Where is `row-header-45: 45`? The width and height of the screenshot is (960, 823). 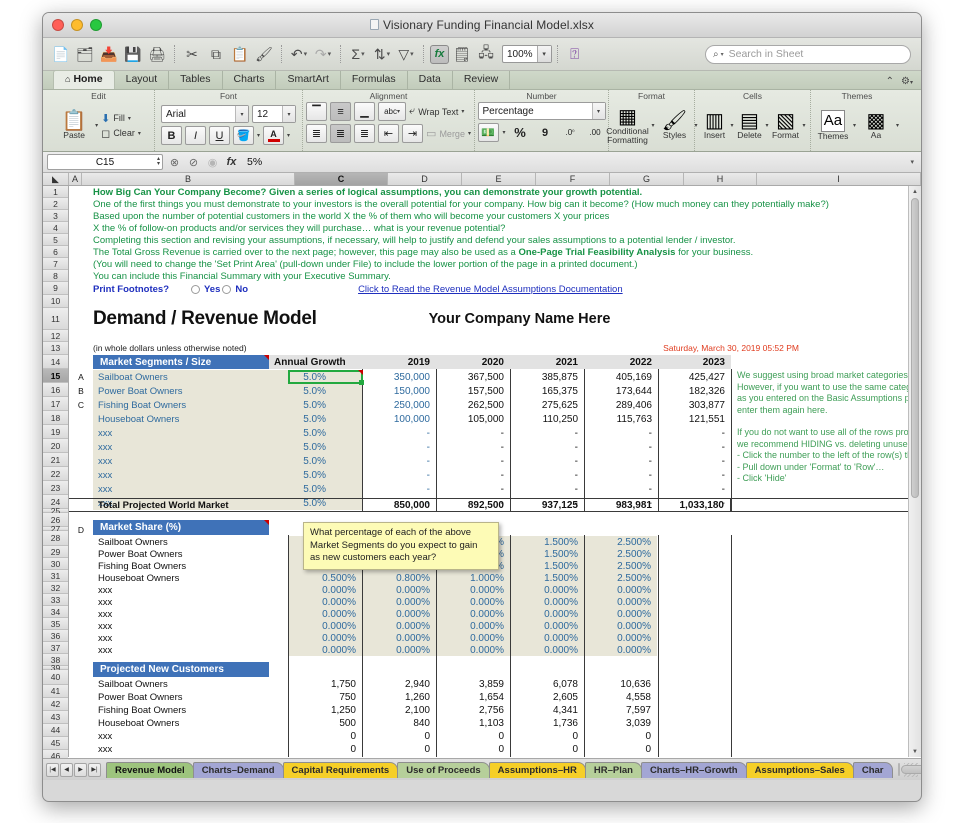 row-header-45: 45 is located at coordinates (55, 743).